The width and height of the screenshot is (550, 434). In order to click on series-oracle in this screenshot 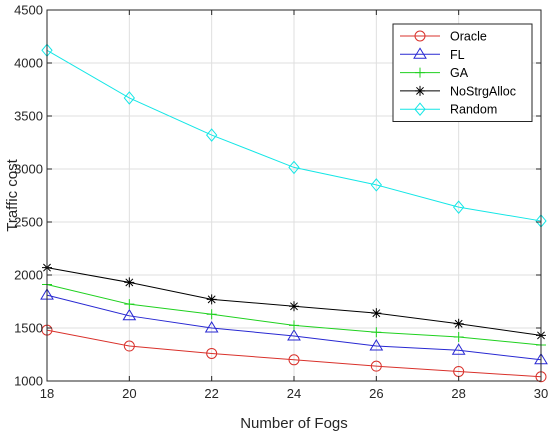, I will do `click(294, 353)`.